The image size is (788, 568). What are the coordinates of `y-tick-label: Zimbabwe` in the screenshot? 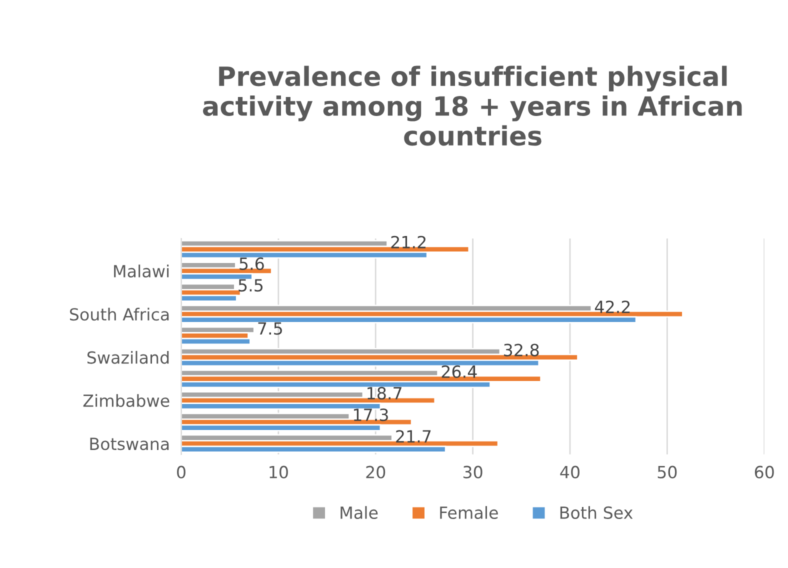 It's located at (126, 401).